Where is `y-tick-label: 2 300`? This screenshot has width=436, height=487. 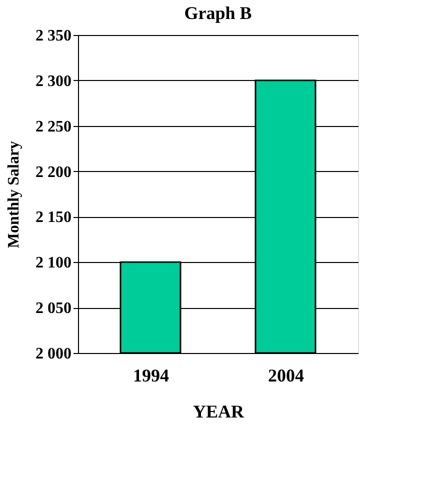
y-tick-label: 2 300 is located at coordinates (54, 81).